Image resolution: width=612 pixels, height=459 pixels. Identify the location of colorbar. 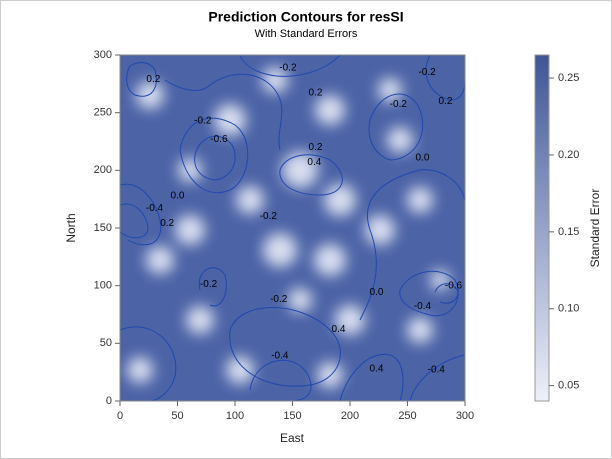
(542, 228).